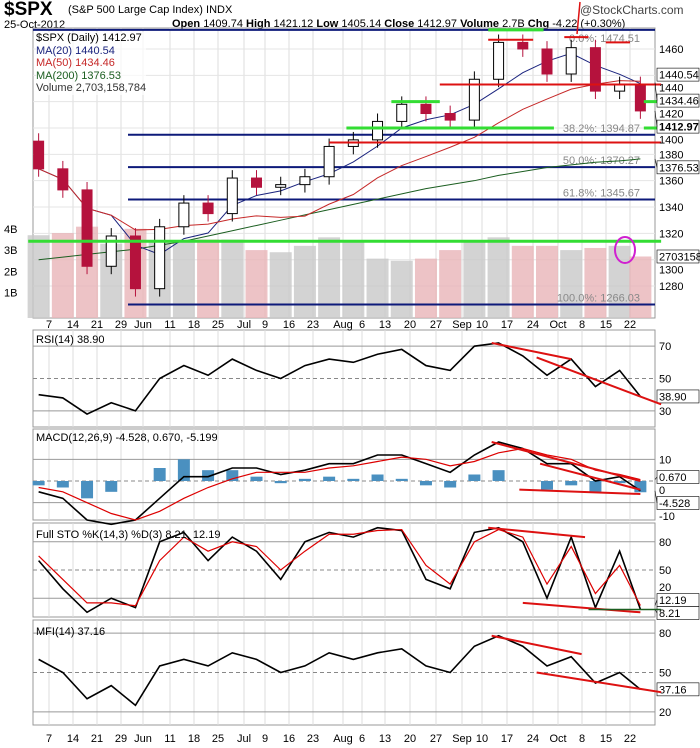 Image resolution: width=700 pixels, height=748 pixels. Describe the element at coordinates (665, 543) in the screenshot. I see `indicator-tick: 80` at that location.